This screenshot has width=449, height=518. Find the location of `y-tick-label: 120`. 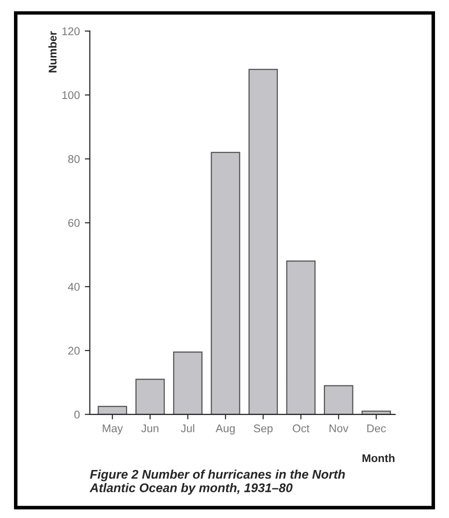

y-tick-label: 120 is located at coordinates (71, 31).